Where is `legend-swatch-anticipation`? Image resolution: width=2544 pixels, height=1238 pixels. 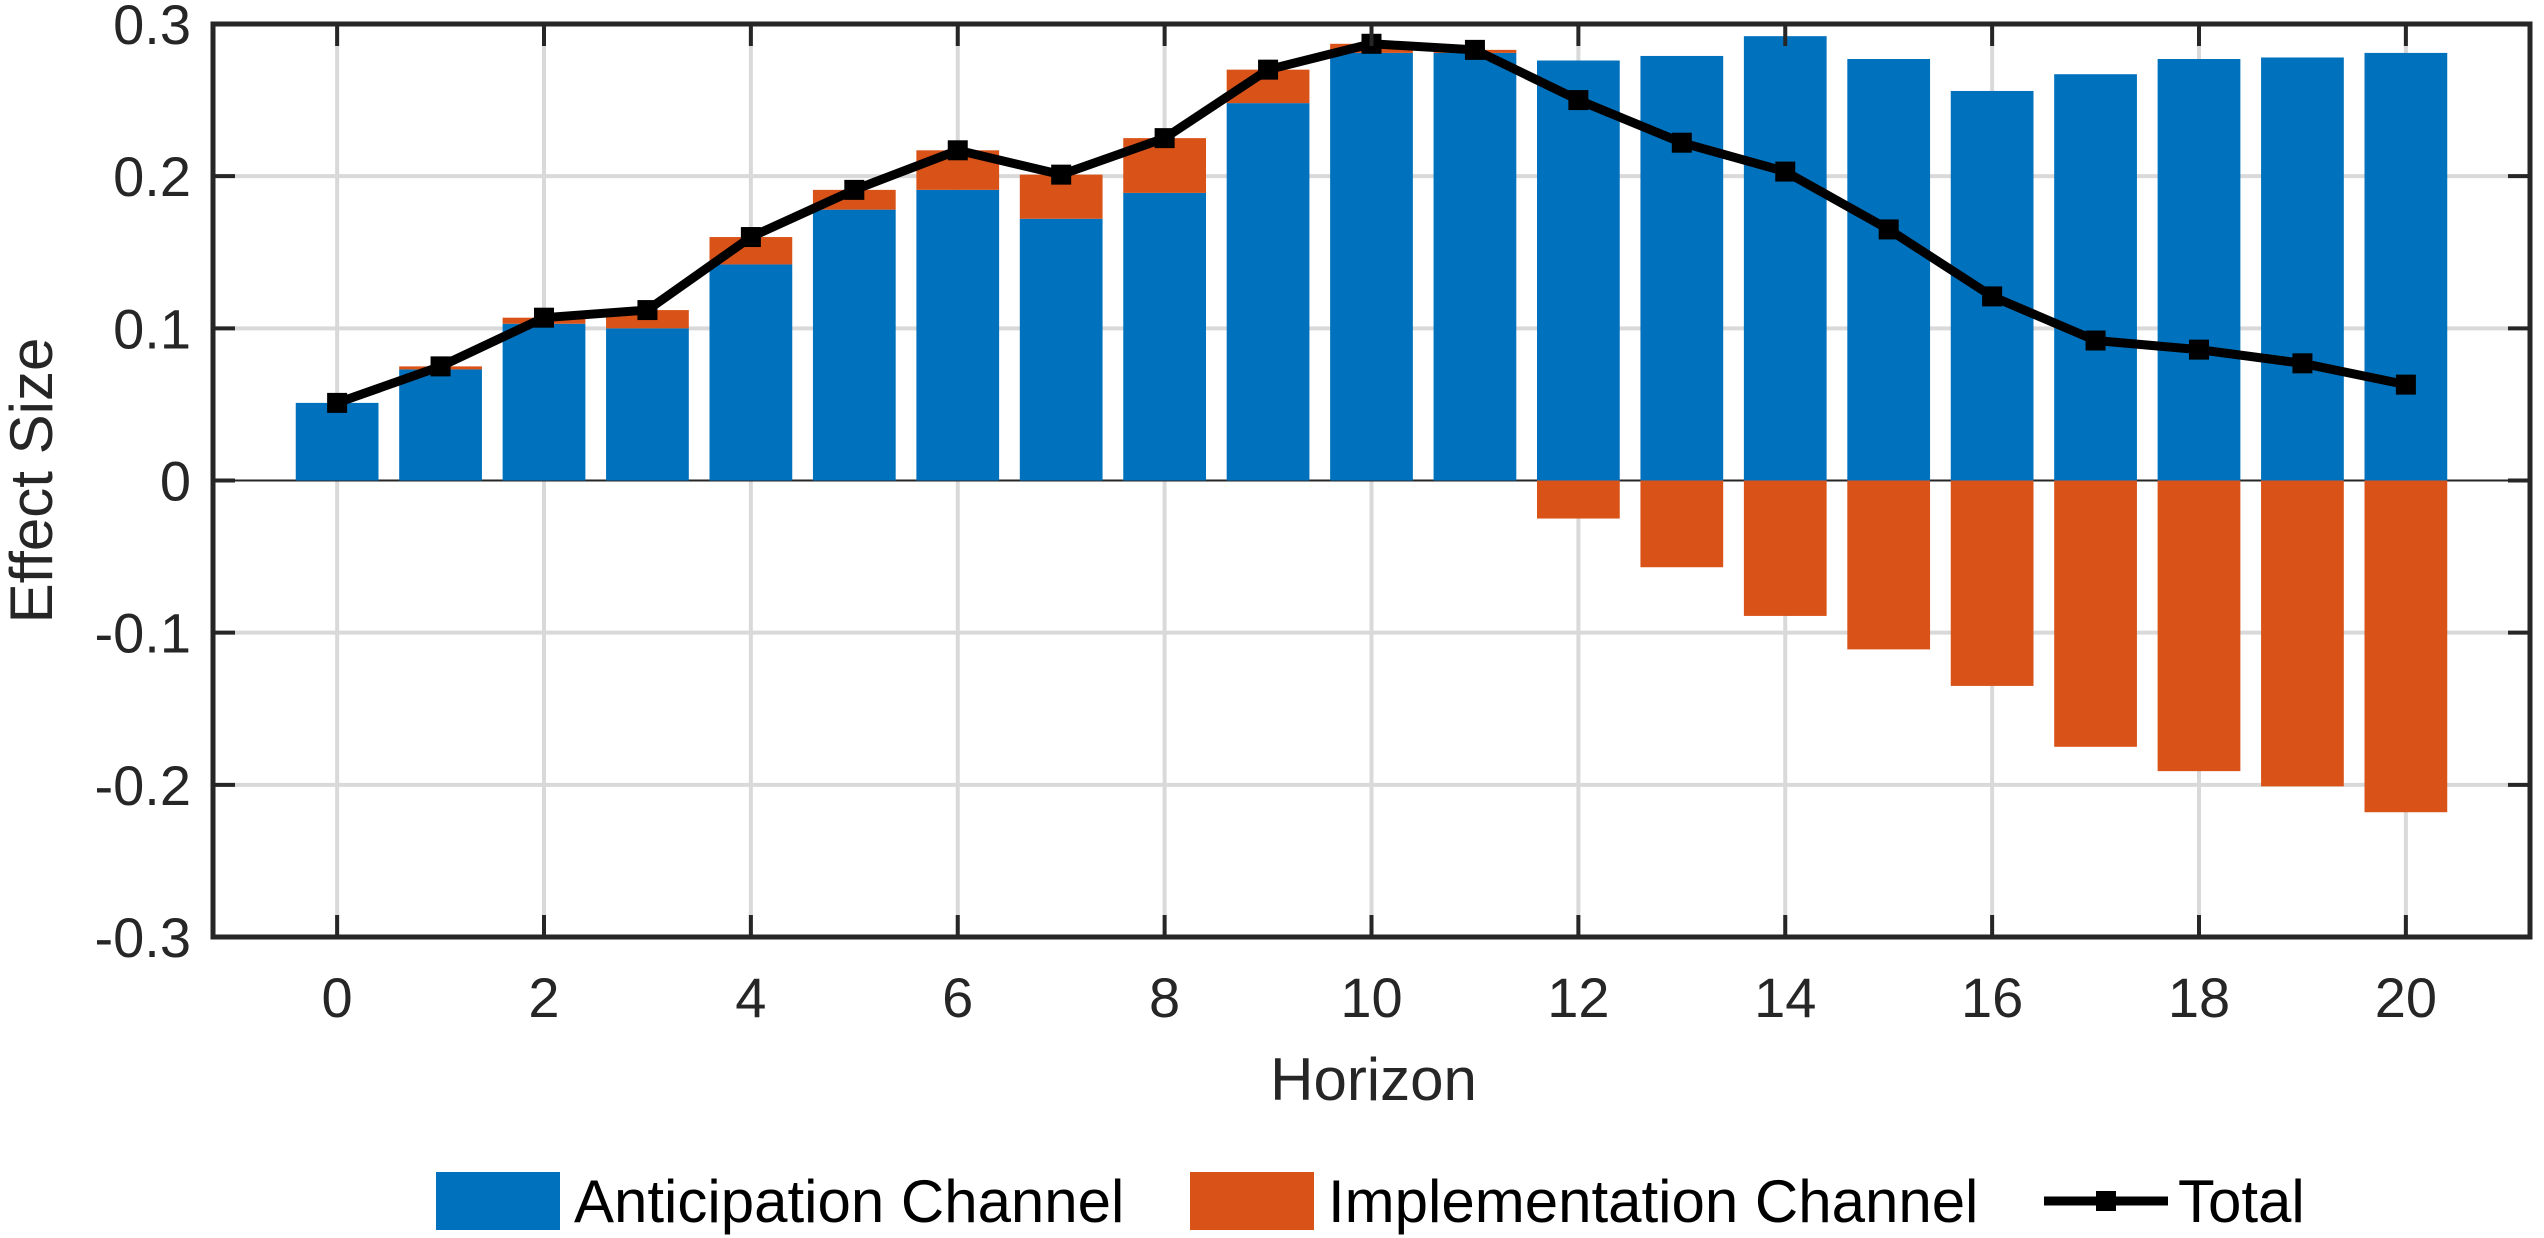 legend-swatch-anticipation is located at coordinates (498, 1201).